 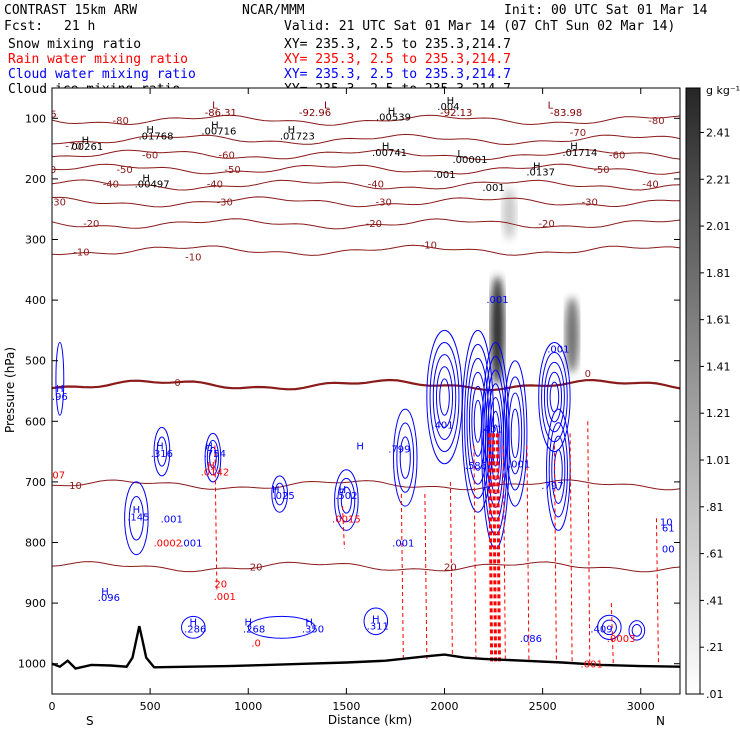 I want to click on colorbar-tick-label: 2.41, so click(x=718, y=132).